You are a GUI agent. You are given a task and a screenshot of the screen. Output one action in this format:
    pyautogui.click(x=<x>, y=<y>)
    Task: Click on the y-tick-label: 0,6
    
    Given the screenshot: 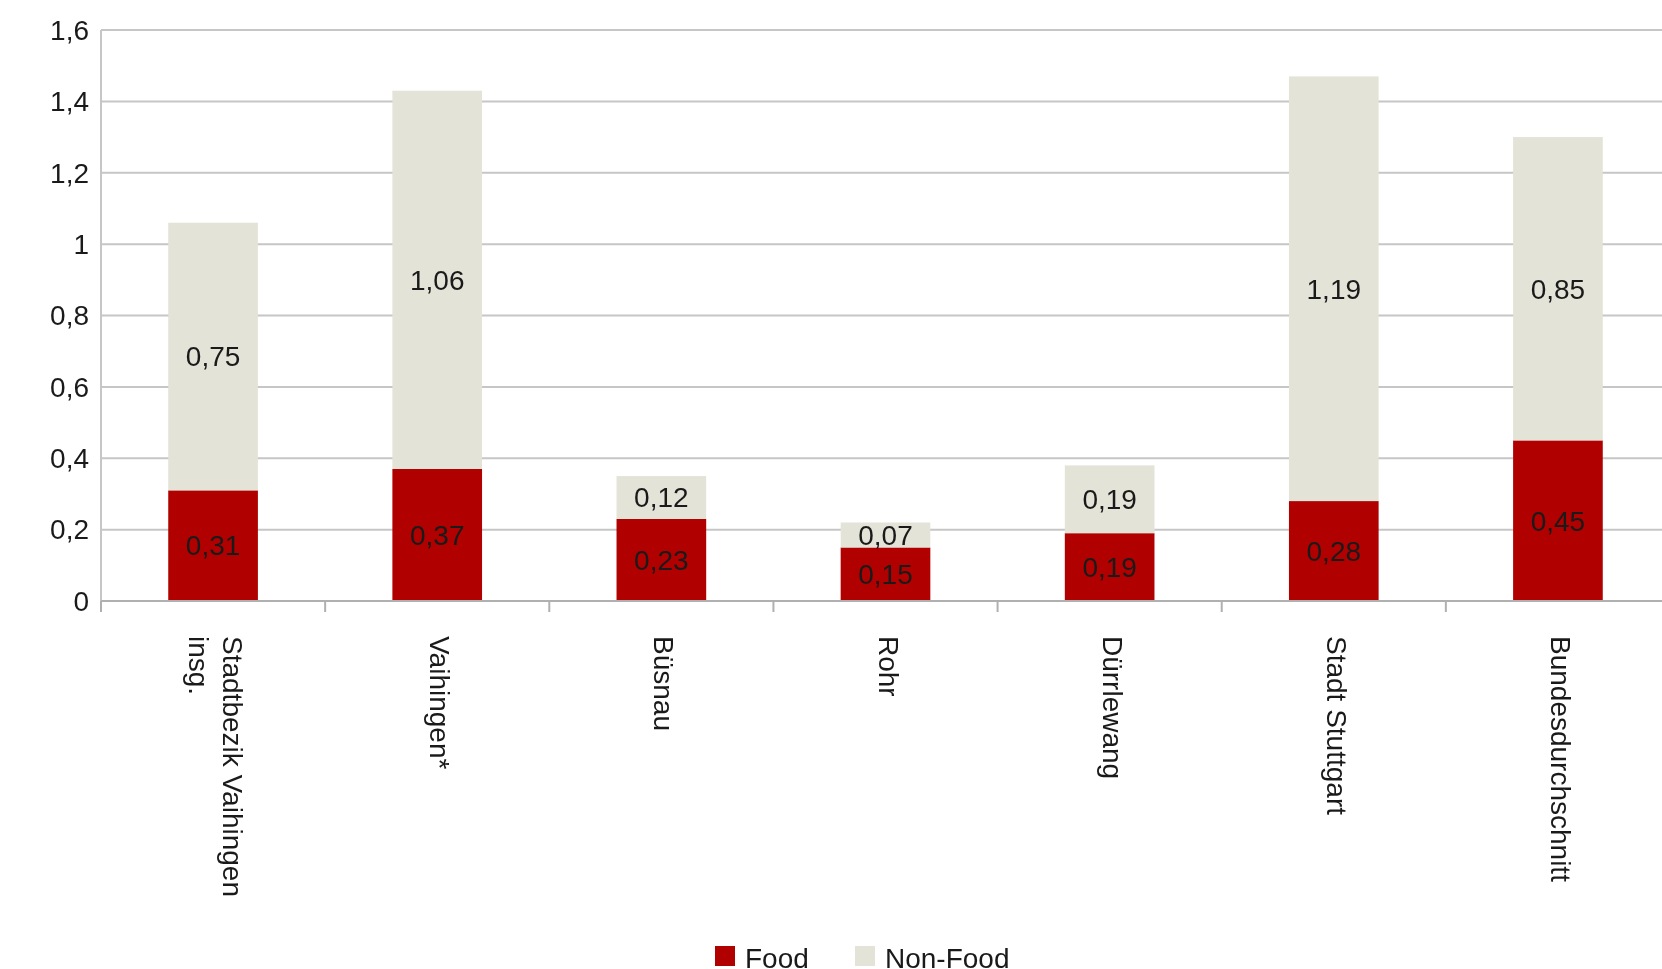 What is the action you would take?
    pyautogui.click(x=69, y=387)
    